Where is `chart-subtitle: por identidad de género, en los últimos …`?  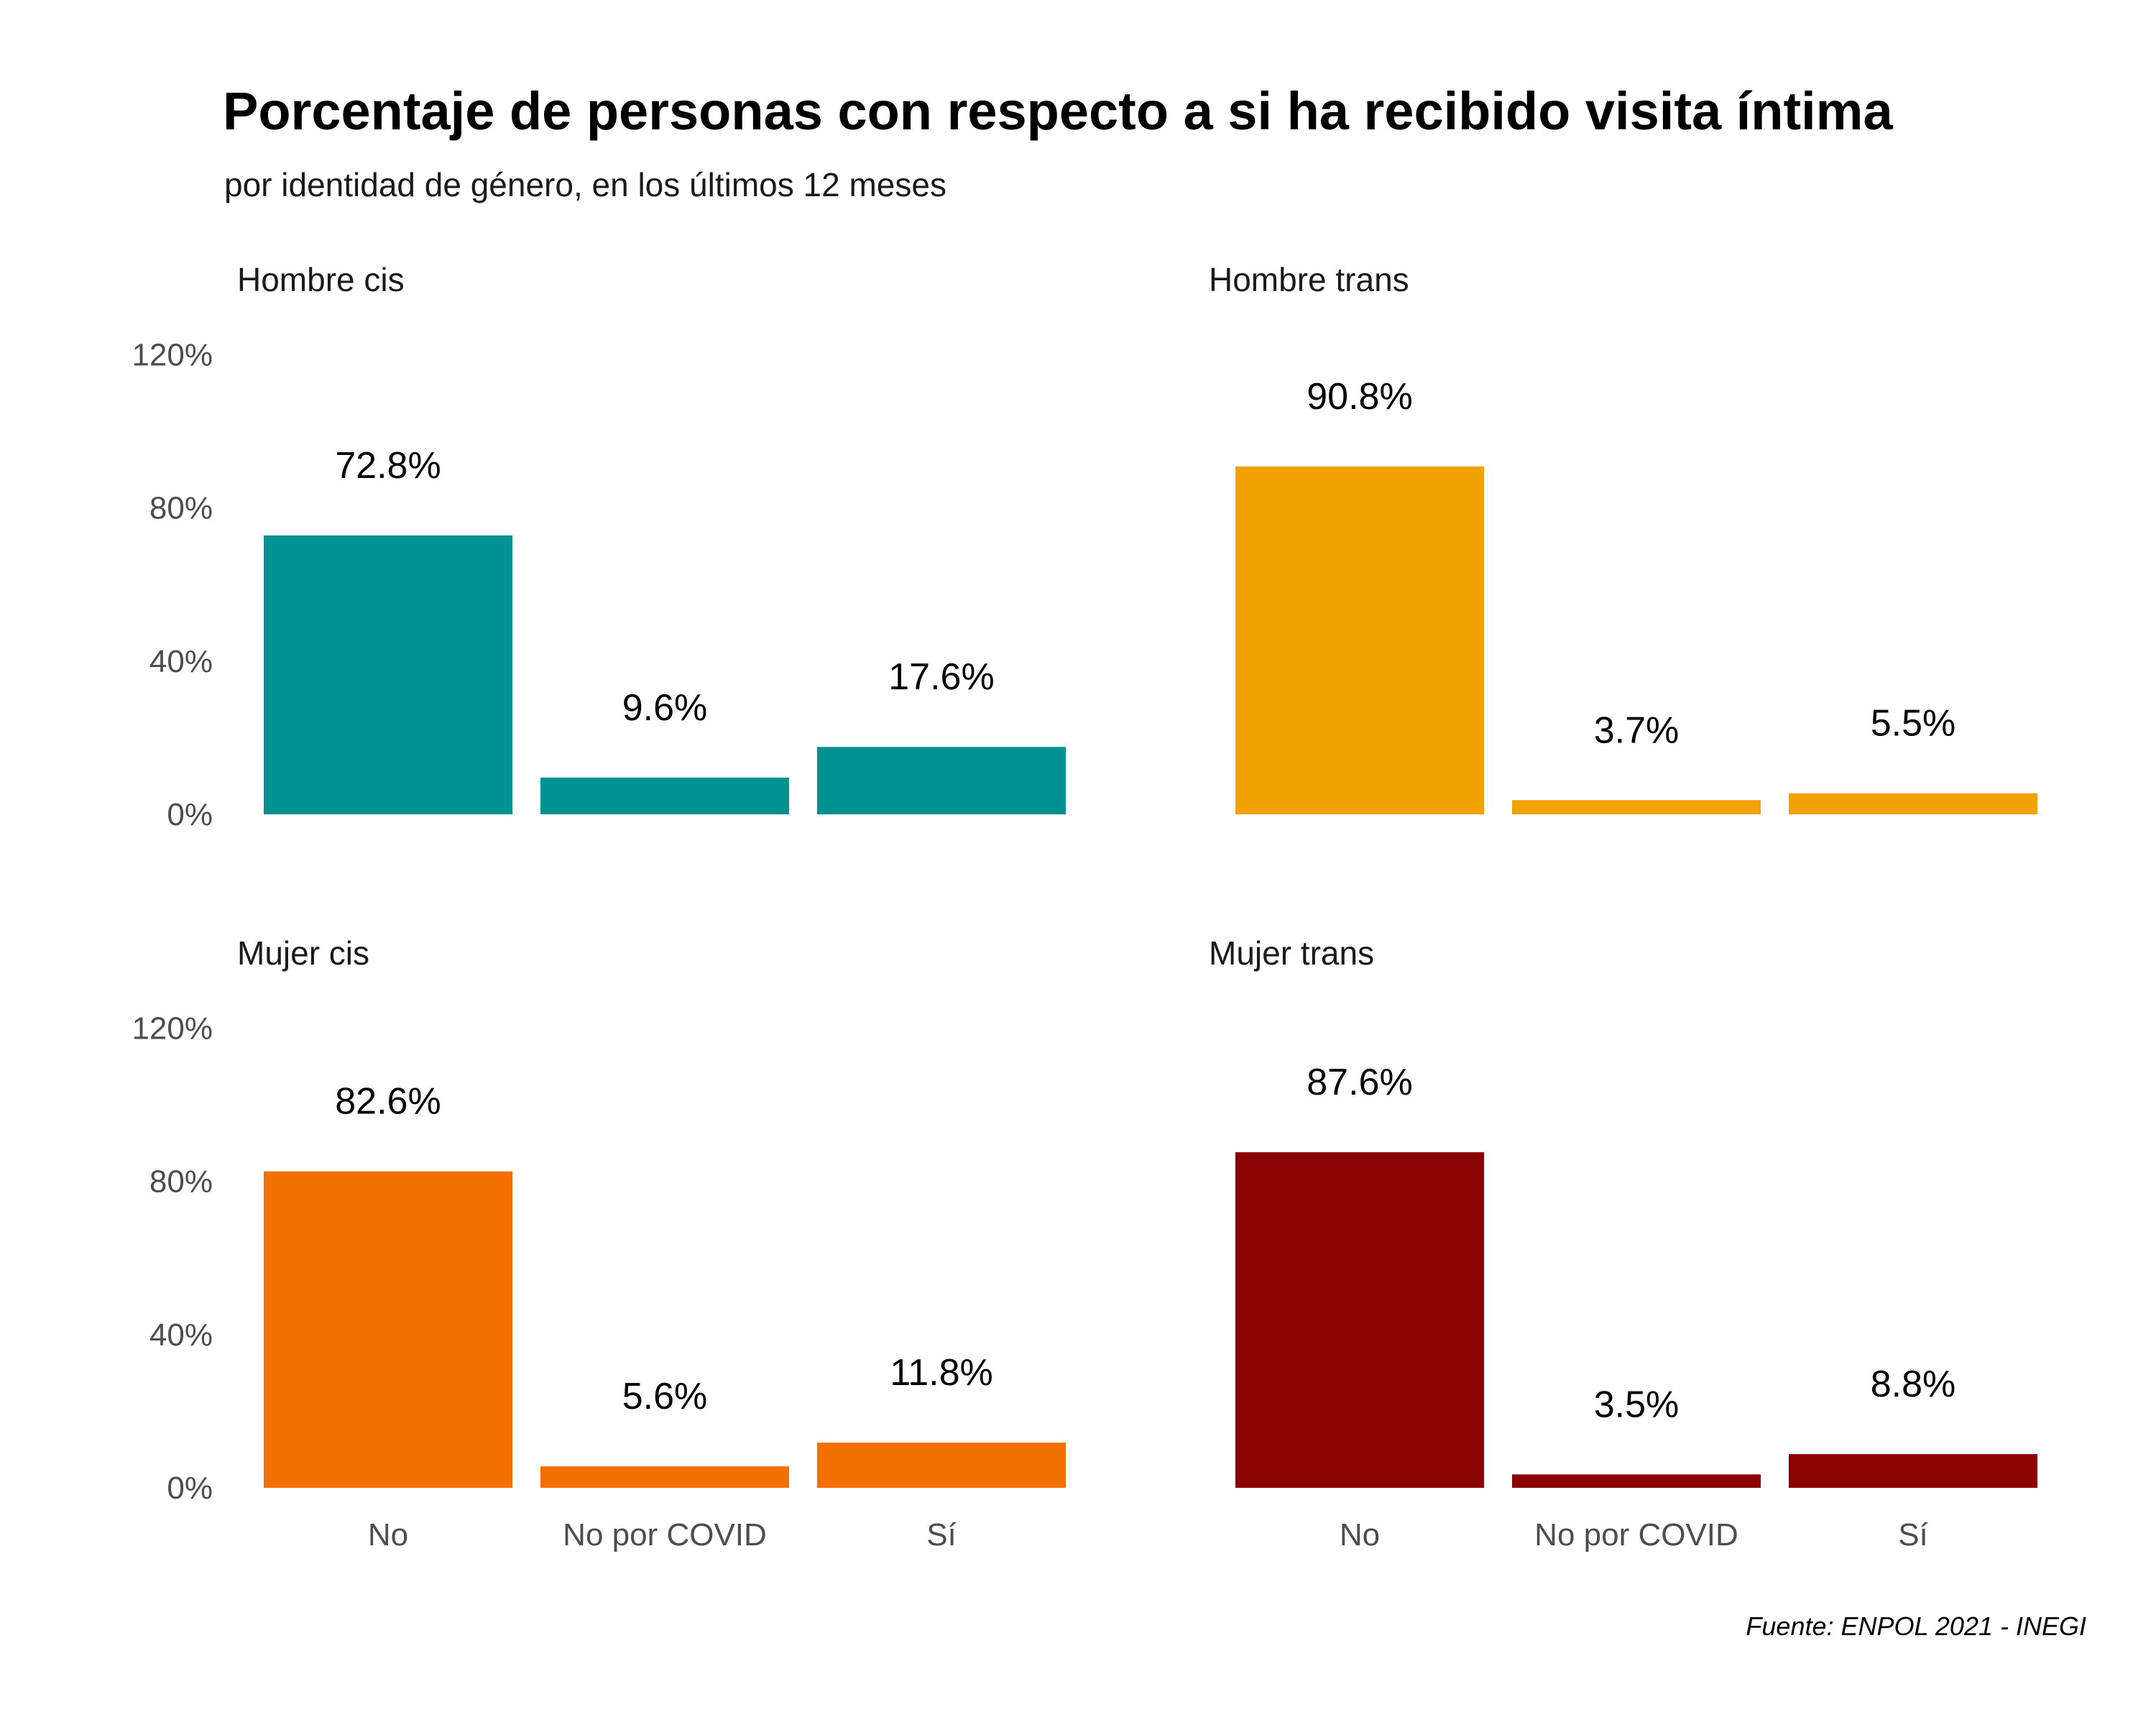
chart-subtitle: por identidad de género, en los últimos … is located at coordinates (585, 184).